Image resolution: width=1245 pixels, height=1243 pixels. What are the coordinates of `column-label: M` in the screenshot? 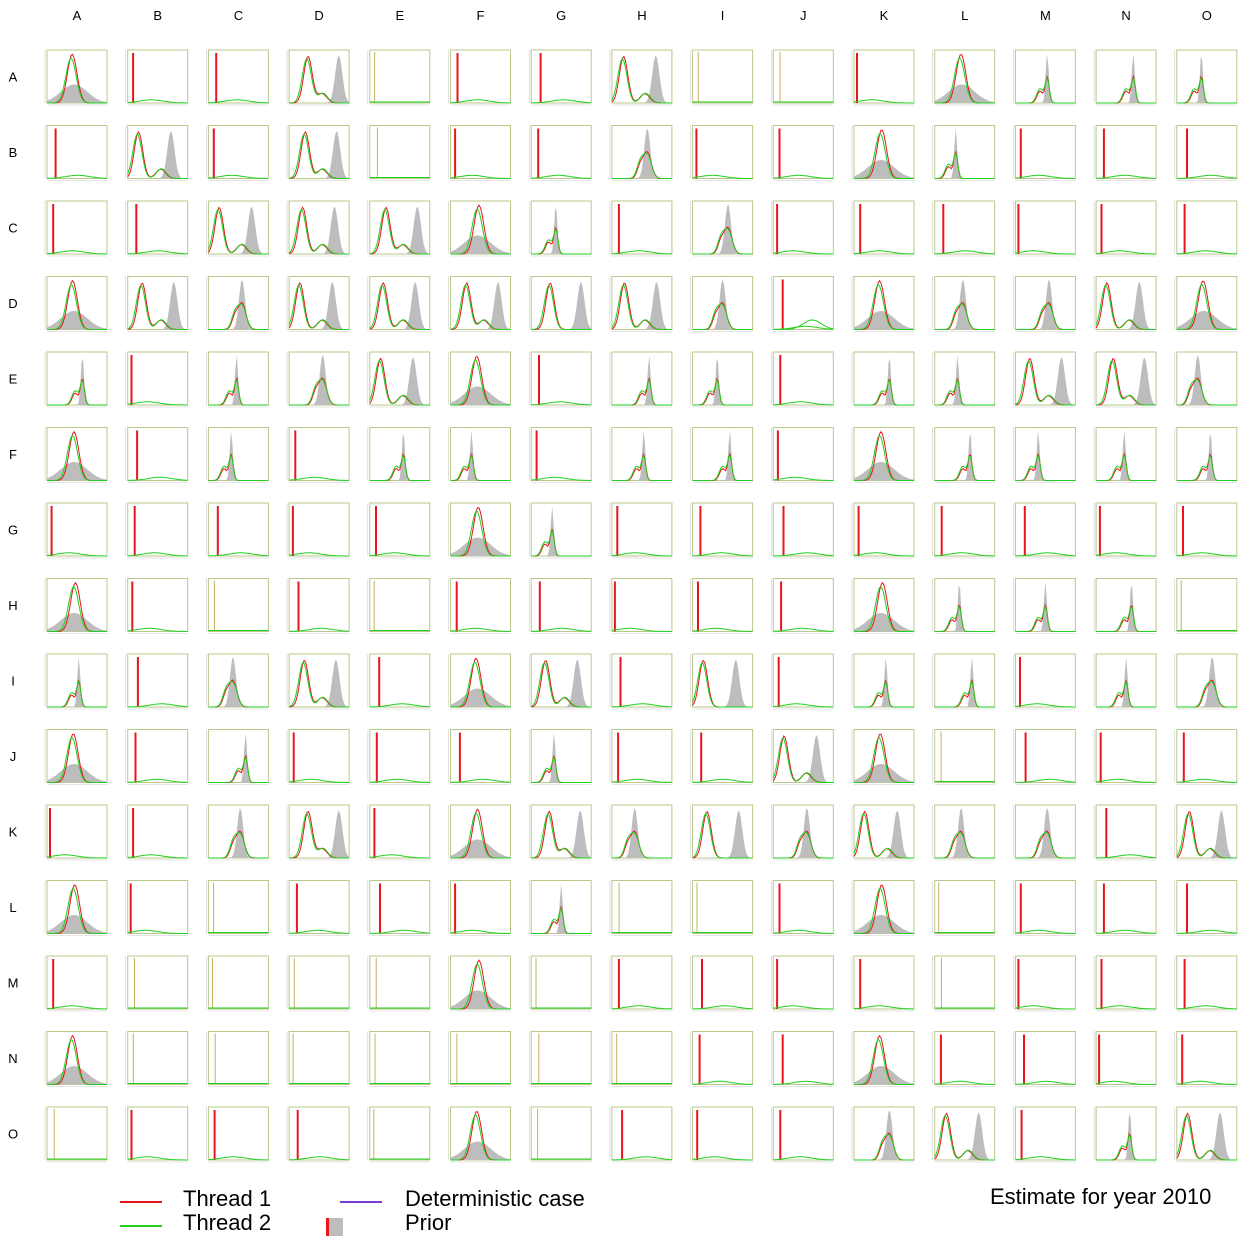 It's located at (1045, 15).